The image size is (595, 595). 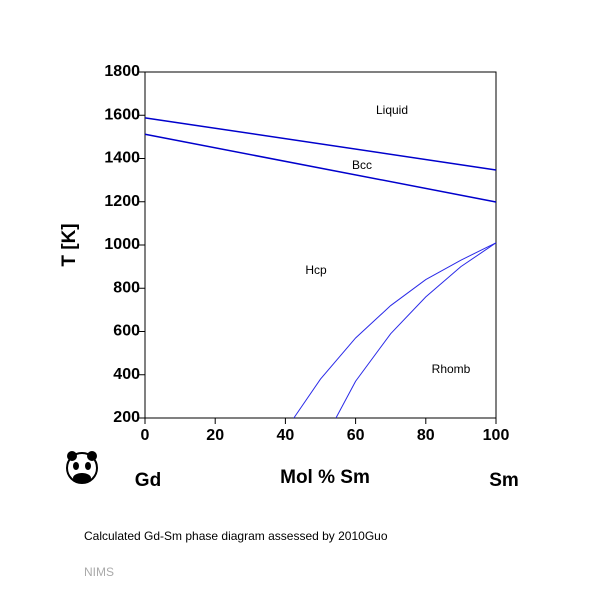 What do you see at coordinates (145, 435) in the screenshot?
I see `x-tick-label: 0` at bounding box center [145, 435].